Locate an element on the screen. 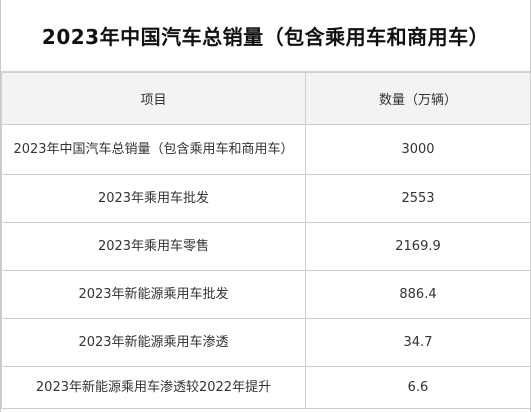 Image resolution: width=531 pixels, height=412 pixels. header-row: 项目 数量（万辆） is located at coordinates (266, 98).